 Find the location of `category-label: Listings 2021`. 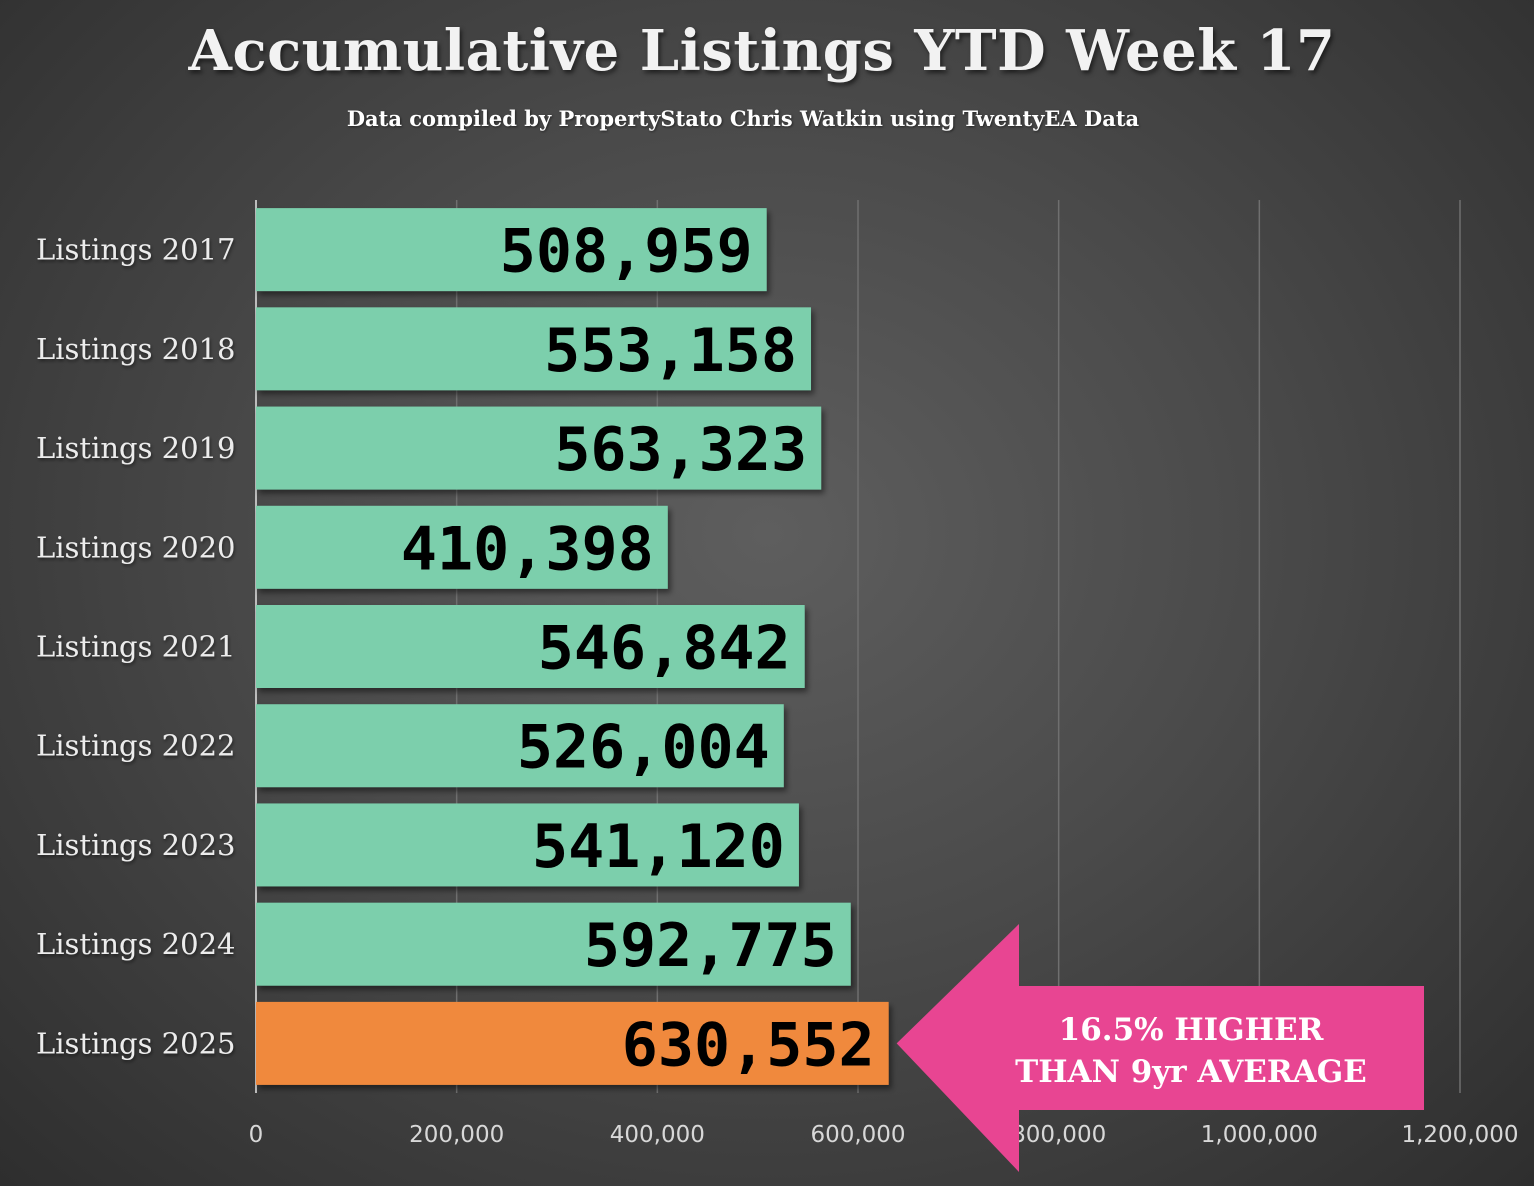

category-label: Listings 2021 is located at coordinates (136, 647).